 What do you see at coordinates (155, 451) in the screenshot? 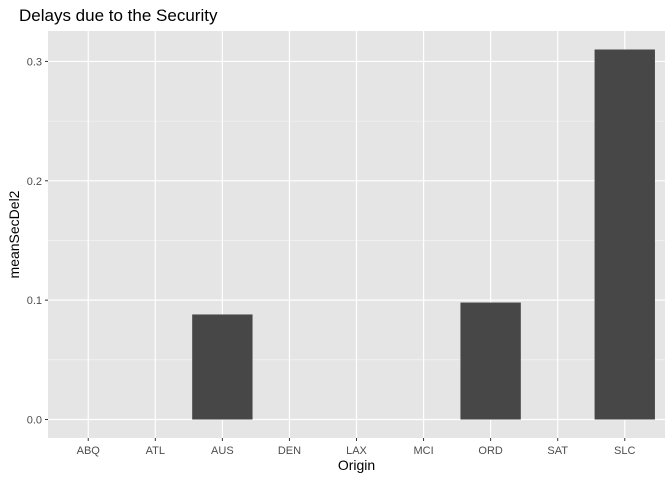
I see `x-tick-label: ATL` at bounding box center [155, 451].